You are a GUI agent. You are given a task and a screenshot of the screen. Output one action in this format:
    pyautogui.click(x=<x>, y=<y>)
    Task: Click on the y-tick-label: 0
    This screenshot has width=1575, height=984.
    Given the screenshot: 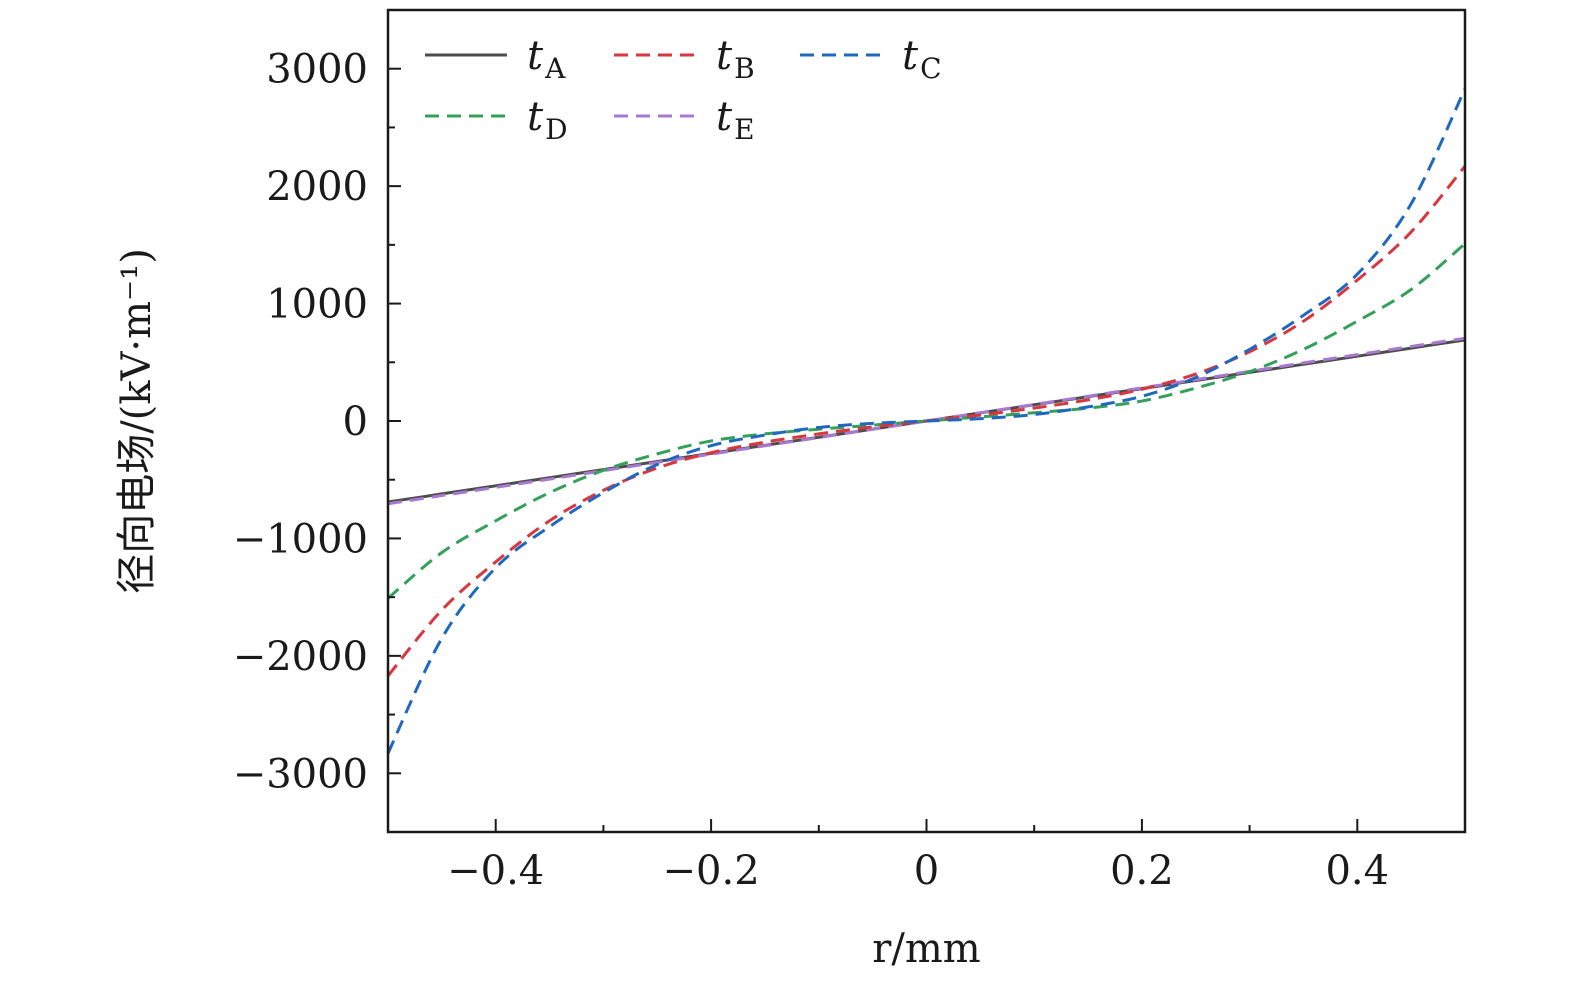 What is the action you would take?
    pyautogui.click(x=355, y=422)
    